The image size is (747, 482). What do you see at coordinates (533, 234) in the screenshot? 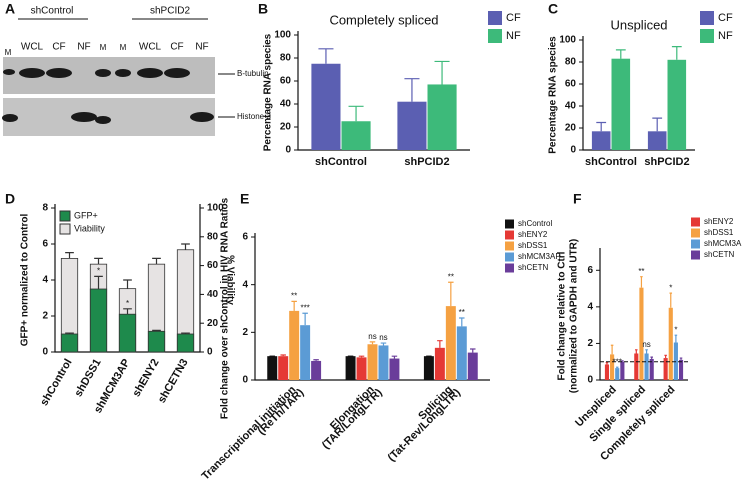
I see `legend-label: shENY2` at bounding box center [533, 234].